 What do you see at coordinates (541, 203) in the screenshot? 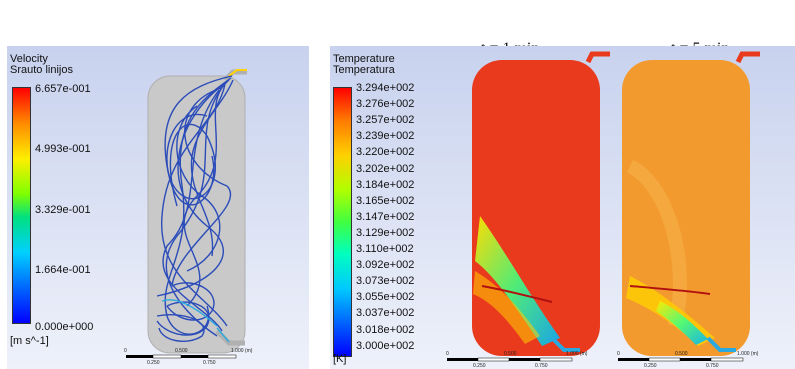
I see `tank-1min` at bounding box center [541, 203].